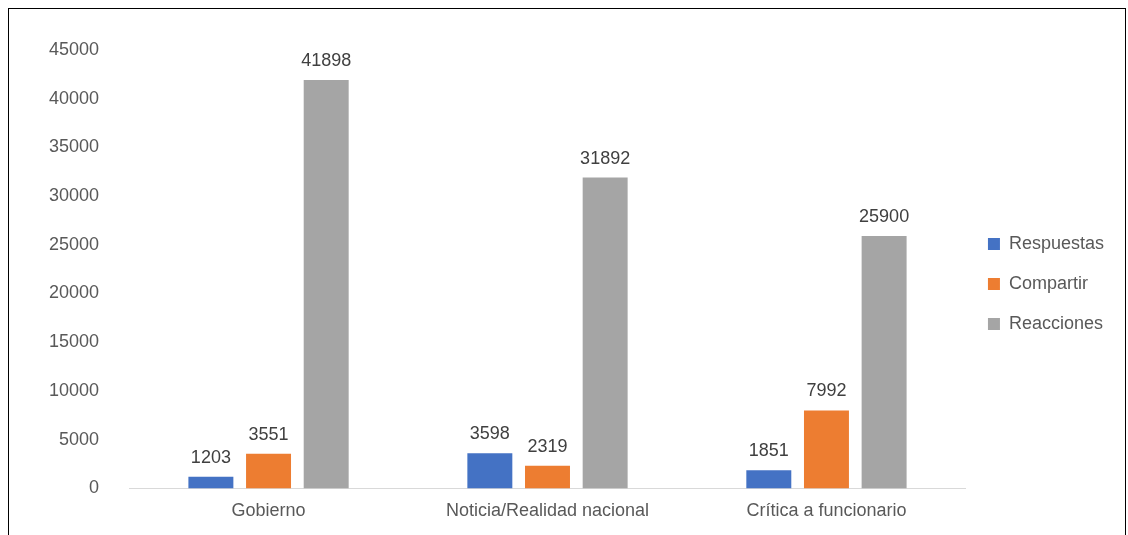  I want to click on data-label: 7992, so click(826, 390).